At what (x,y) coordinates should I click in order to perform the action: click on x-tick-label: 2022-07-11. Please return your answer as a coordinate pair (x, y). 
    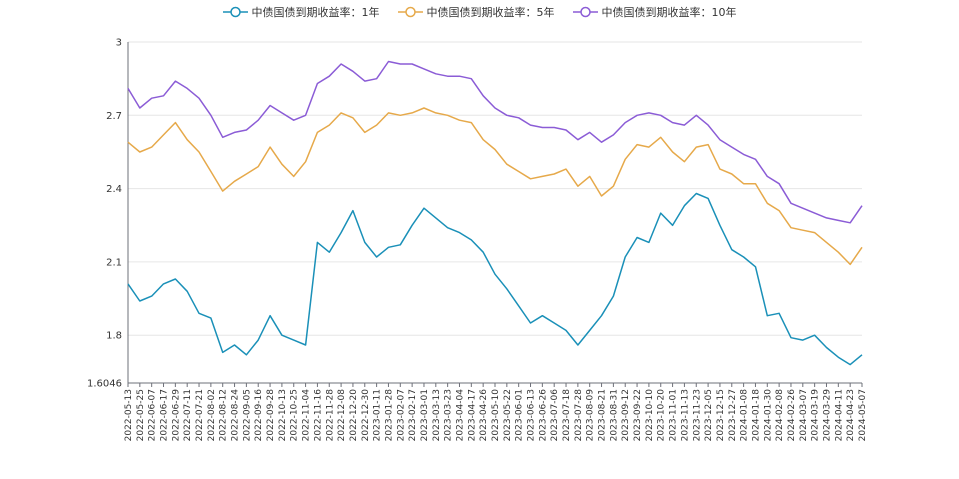
    Looking at the image, I should click on (188, 415).